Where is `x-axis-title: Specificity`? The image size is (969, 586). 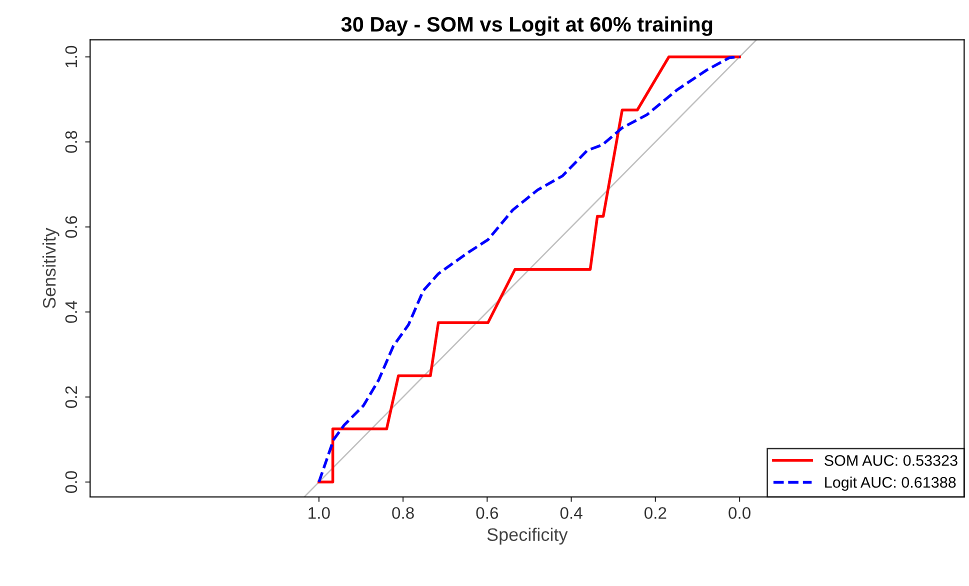
x-axis-title: Specificity is located at coordinates (527, 536).